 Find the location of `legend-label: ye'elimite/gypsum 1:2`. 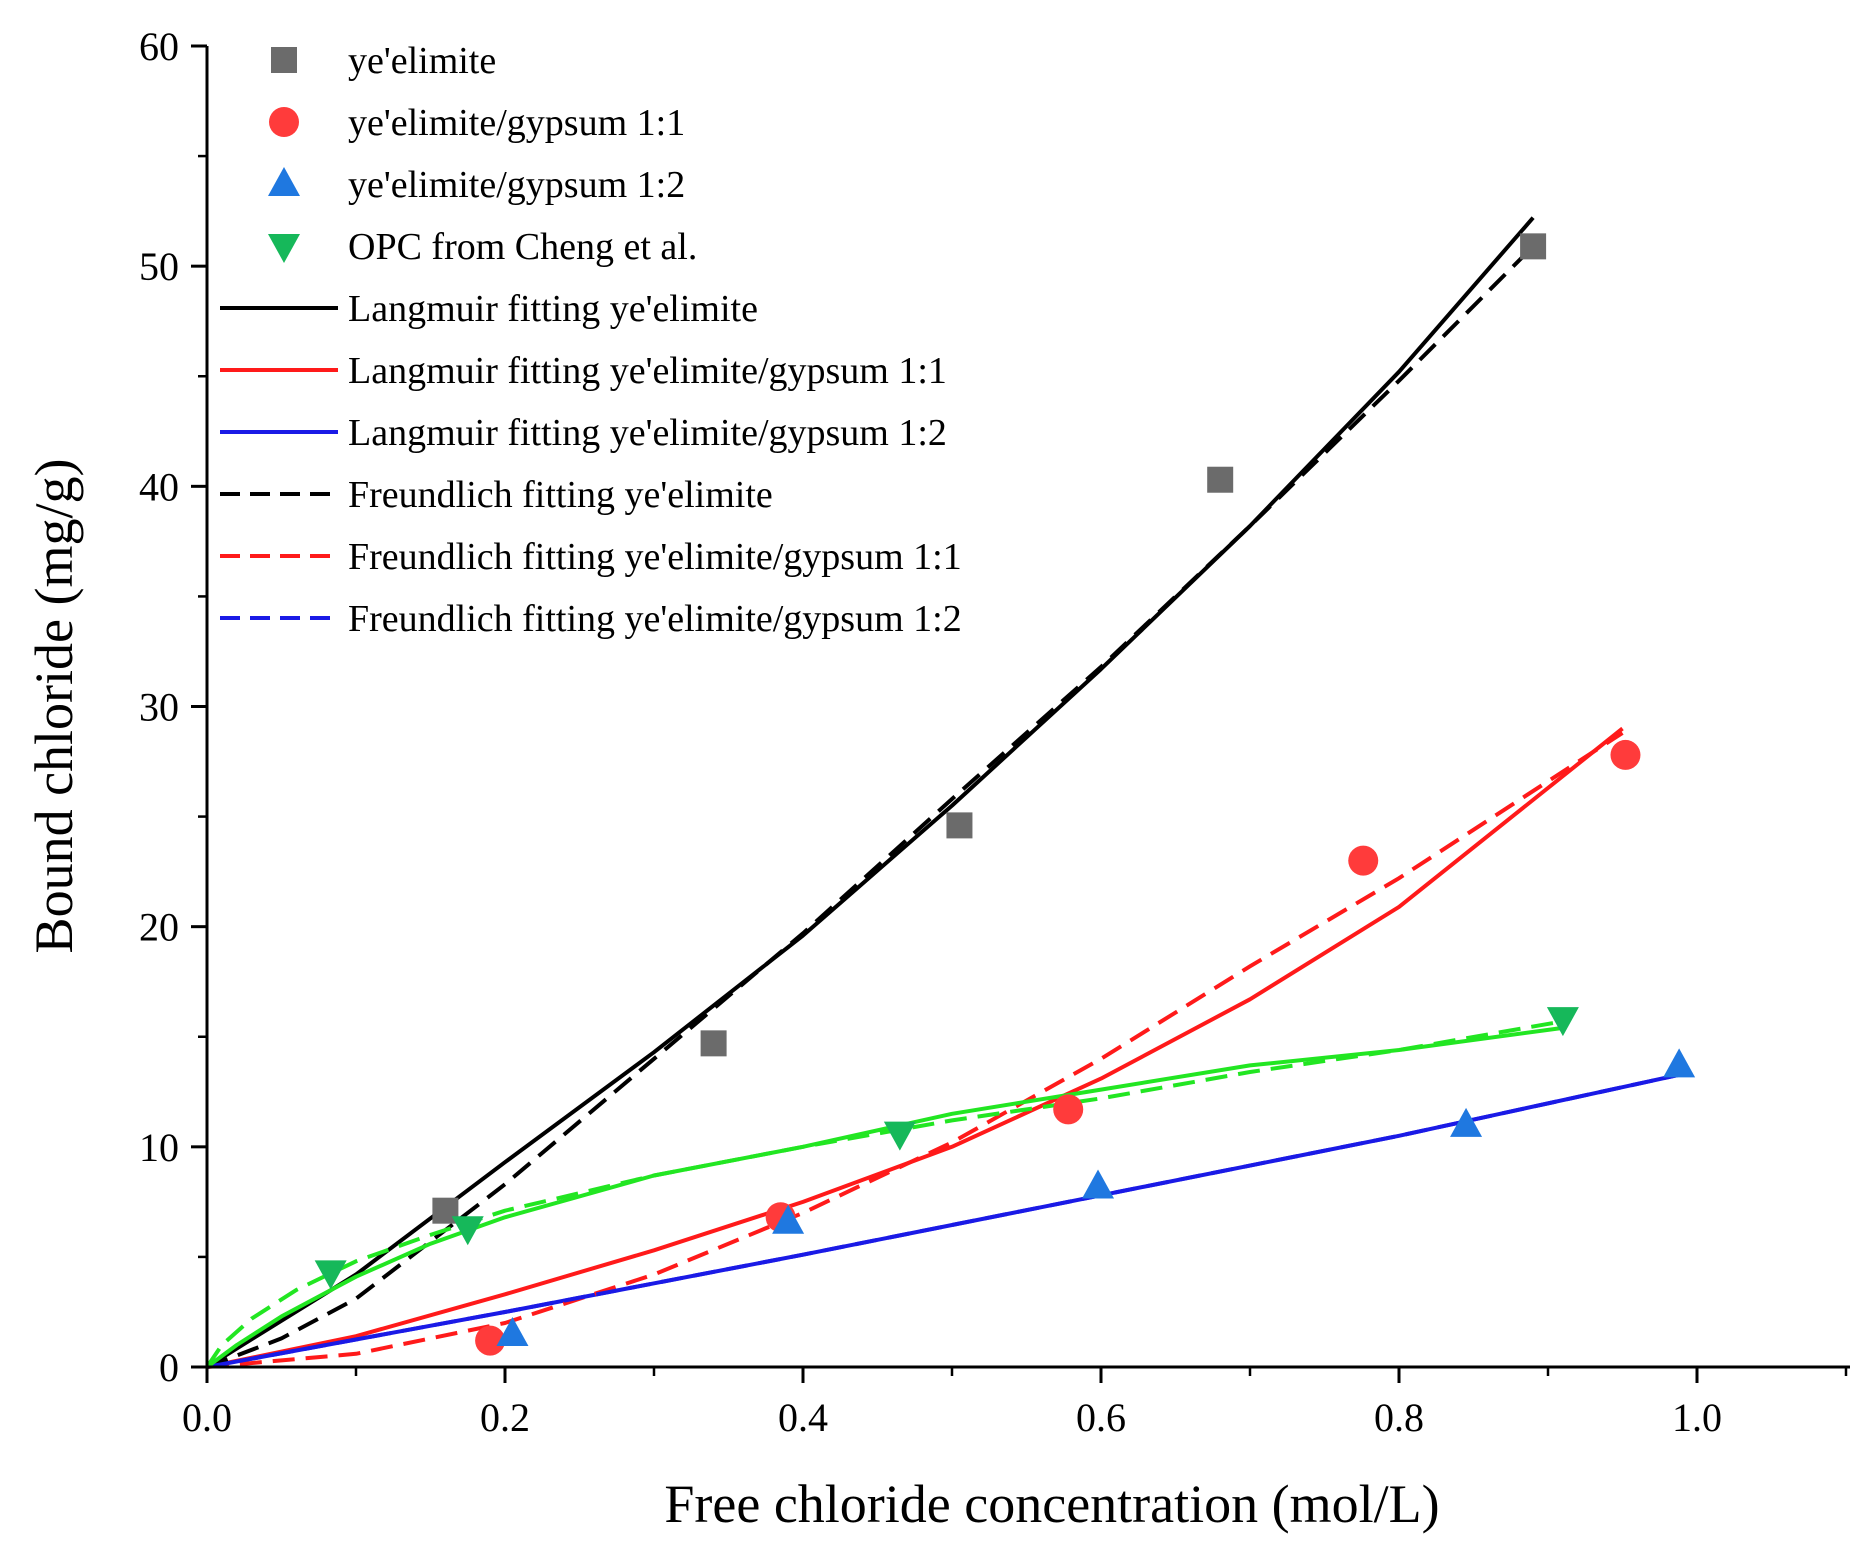

legend-label: ye'elimite/gypsum 1:2 is located at coordinates (516, 185).